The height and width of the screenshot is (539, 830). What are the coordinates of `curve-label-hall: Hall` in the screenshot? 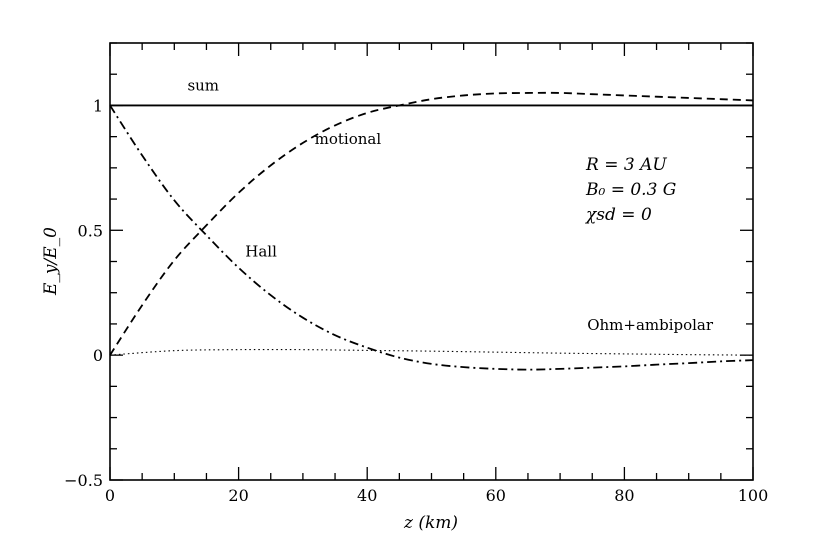 It's located at (261, 252).